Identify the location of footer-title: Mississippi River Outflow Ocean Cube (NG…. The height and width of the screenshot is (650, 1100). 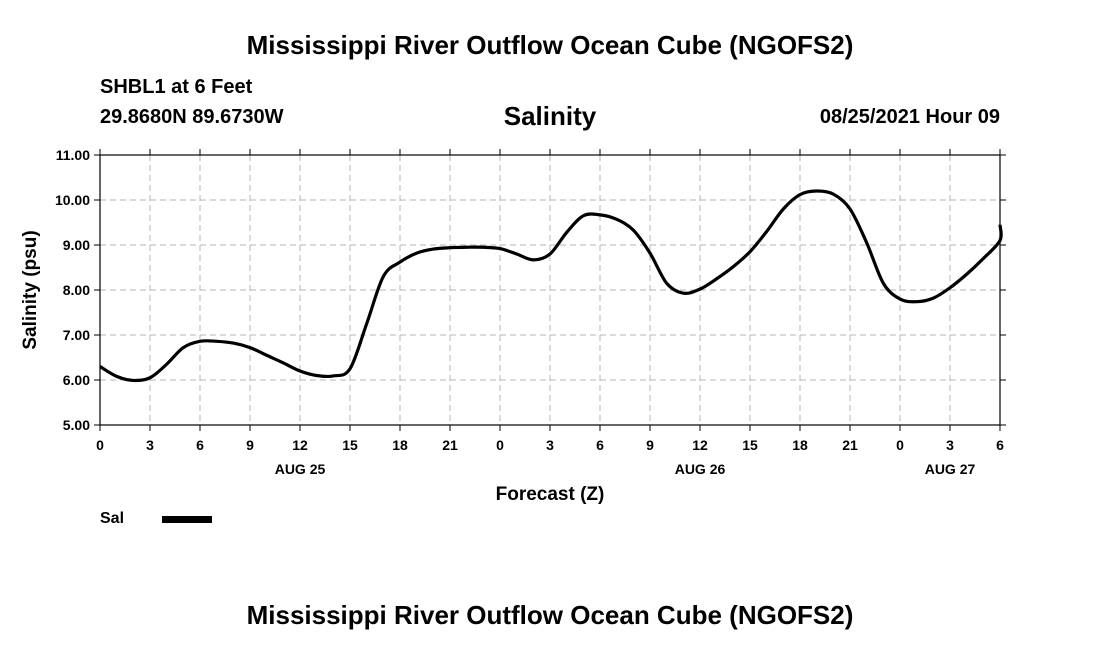
(550, 615).